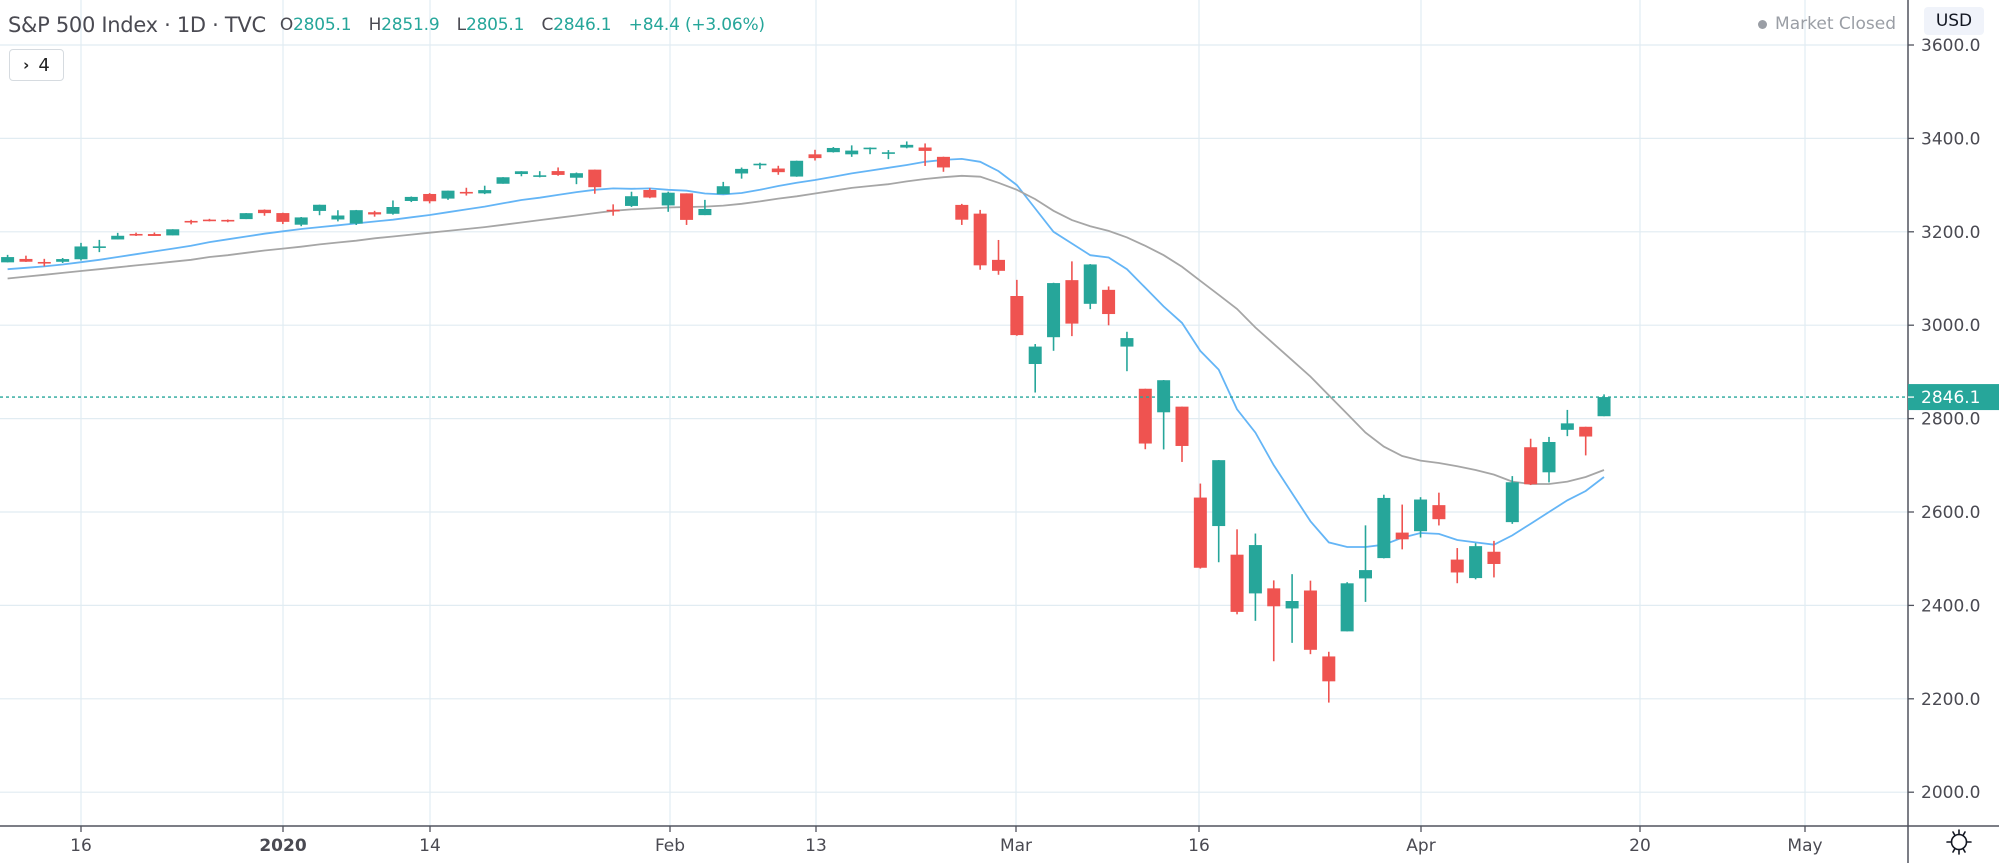 This screenshot has width=1999, height=863. I want to click on price-tick-label: 2600.0, so click(1950, 513).